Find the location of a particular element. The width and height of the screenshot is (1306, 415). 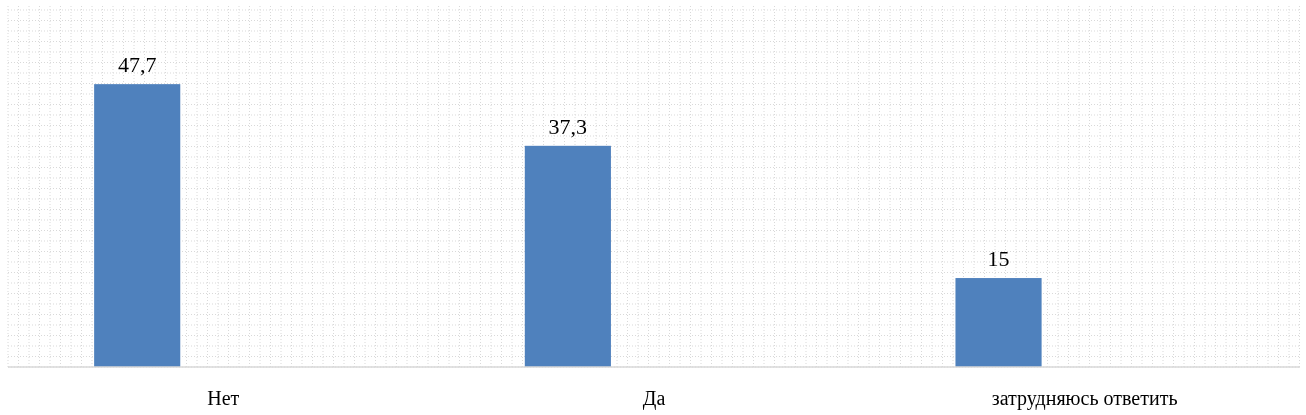

data-label: 15 is located at coordinates (998, 259).